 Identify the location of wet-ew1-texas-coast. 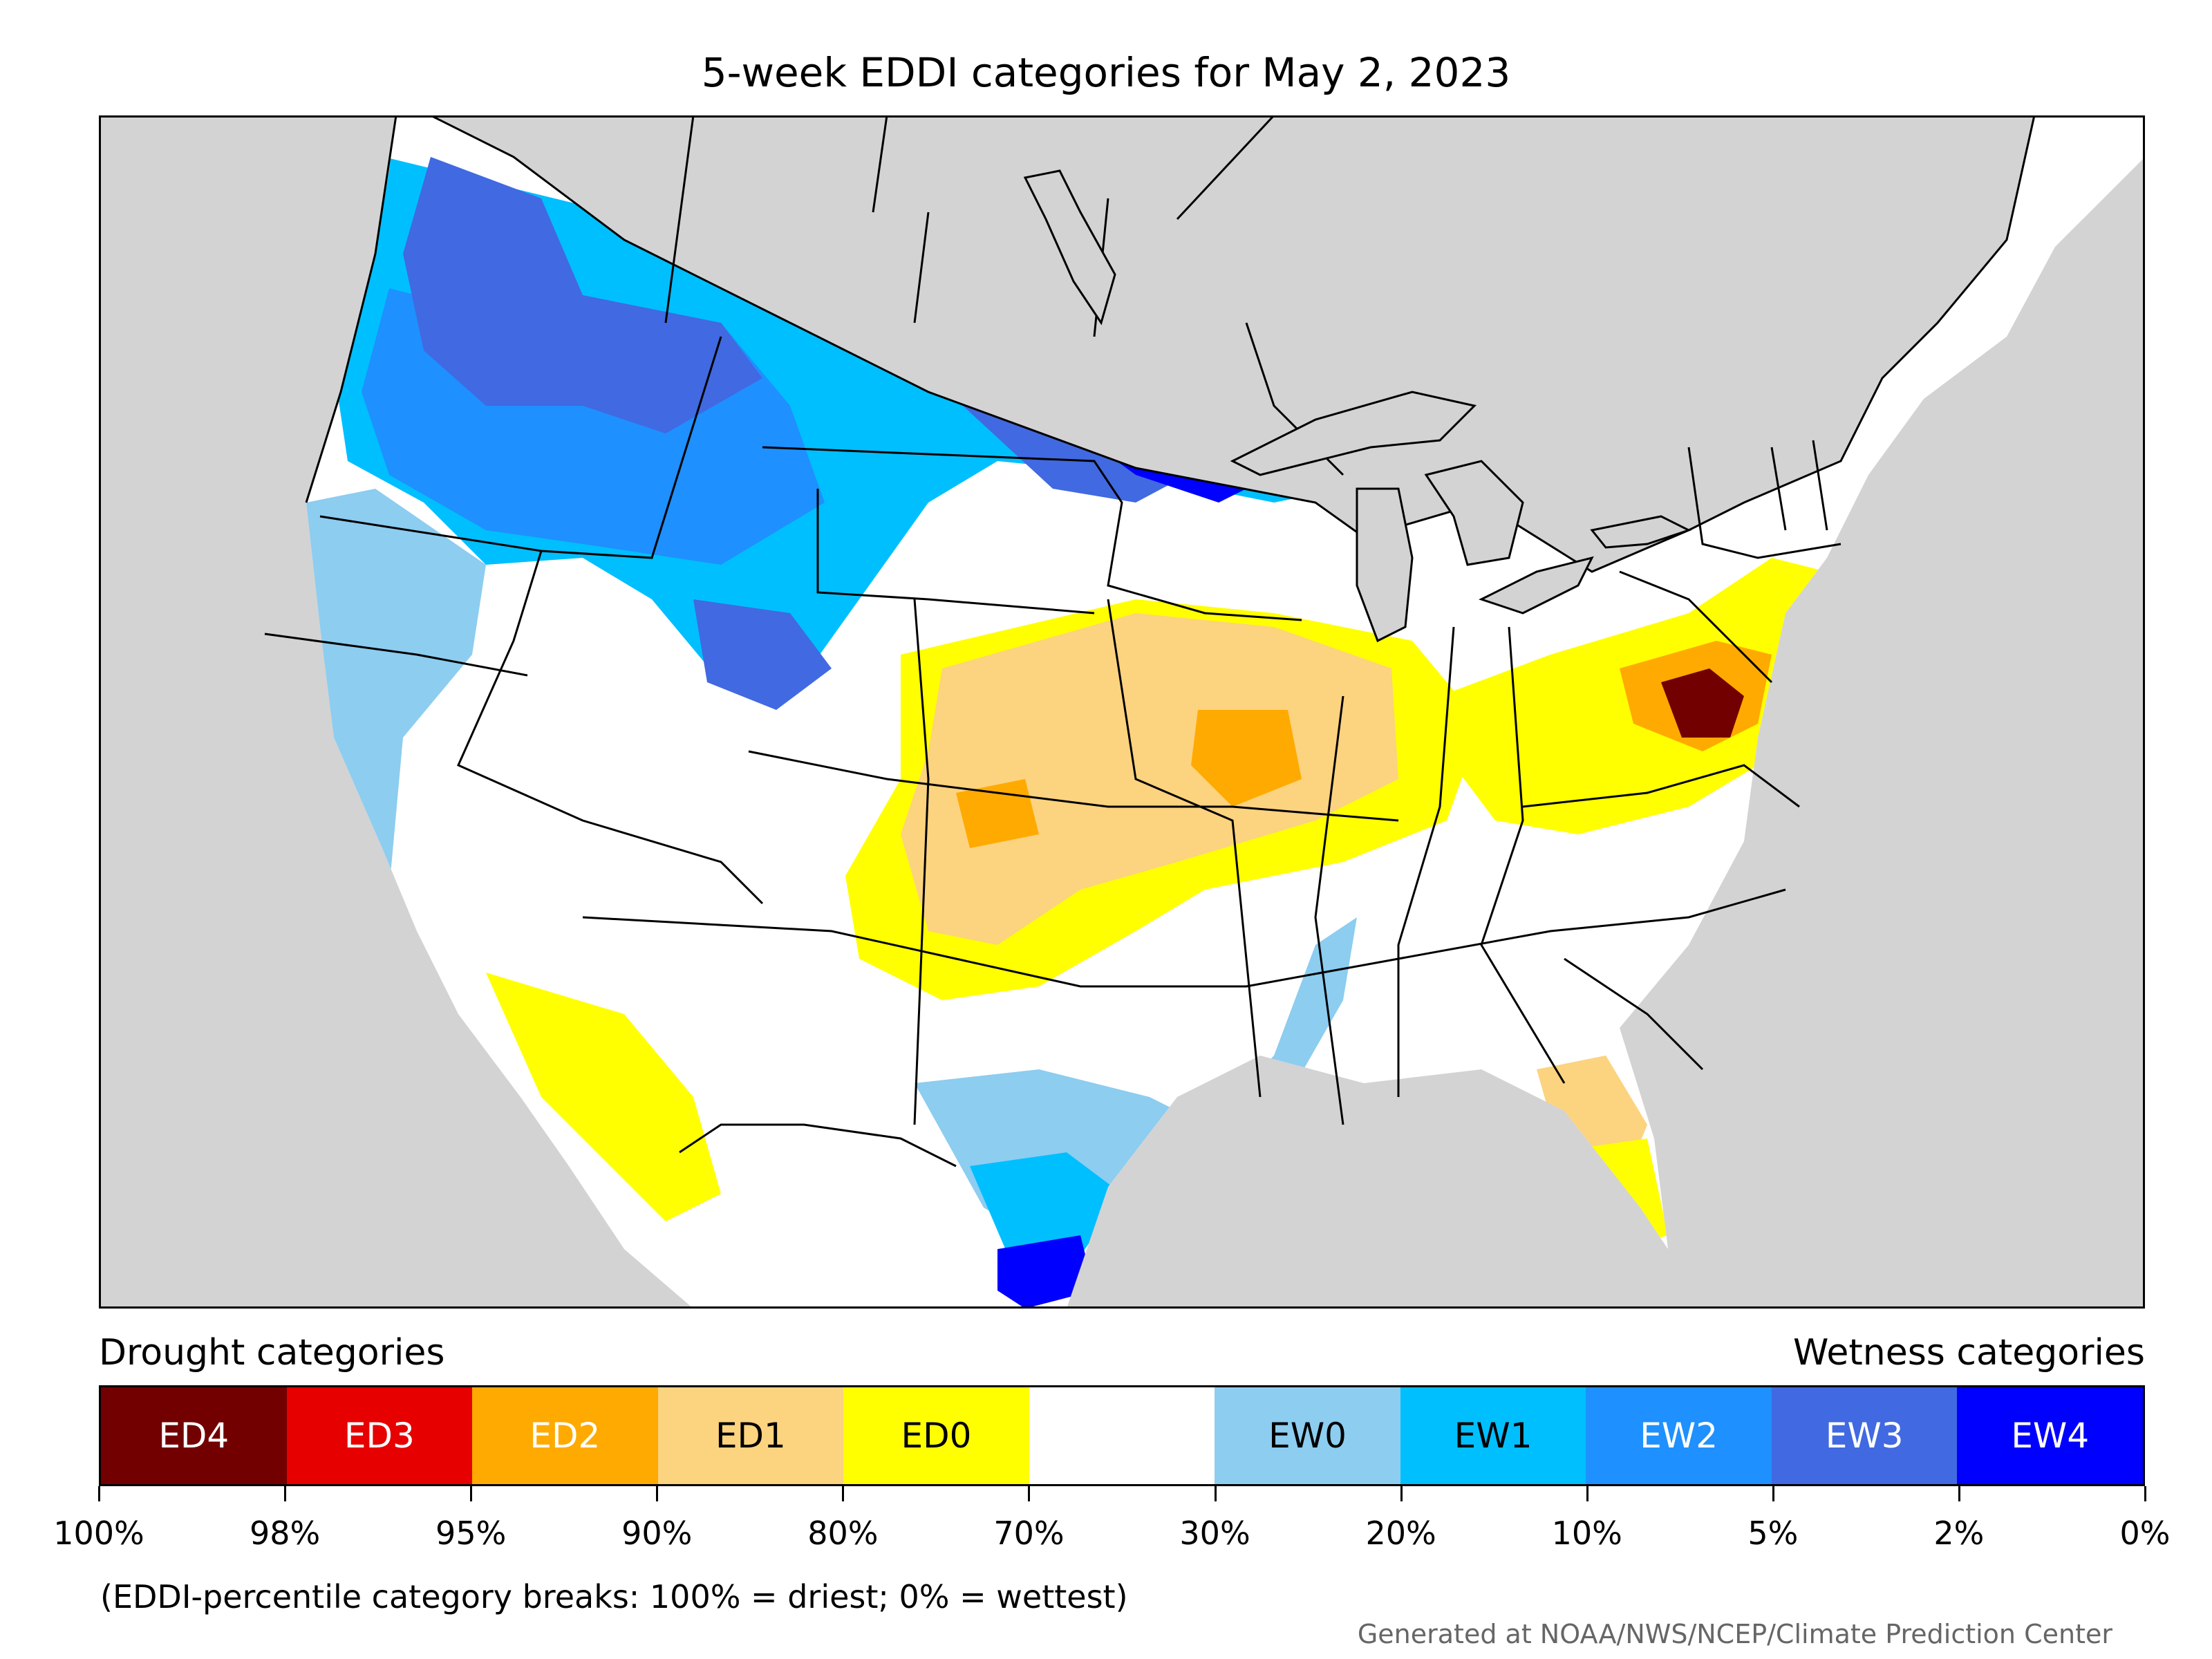
(1046, 1214).